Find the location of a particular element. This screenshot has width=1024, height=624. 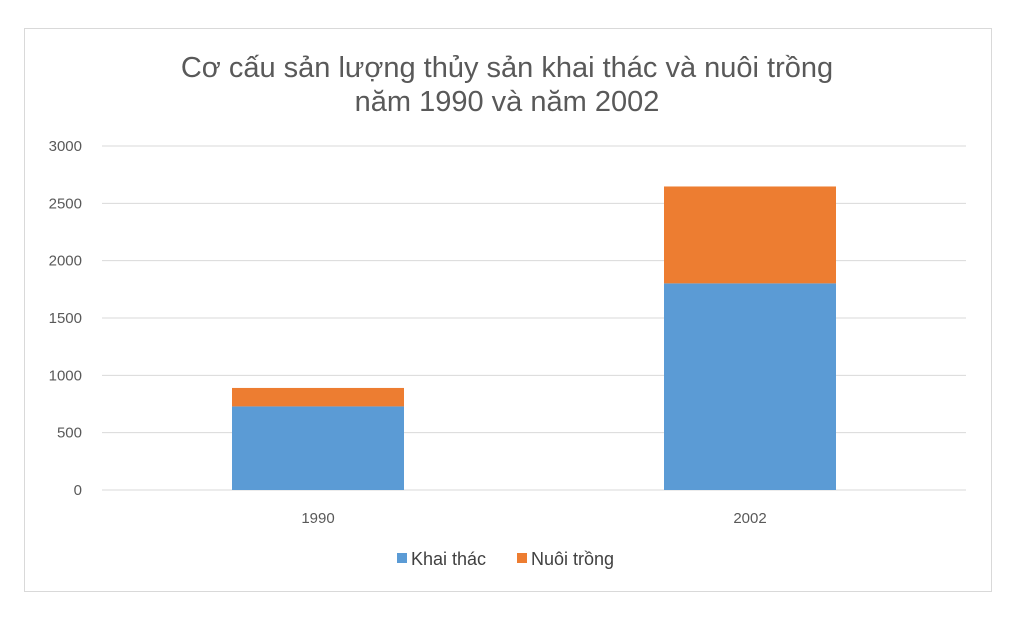

x-tick-label: 2002 is located at coordinates (749, 518).